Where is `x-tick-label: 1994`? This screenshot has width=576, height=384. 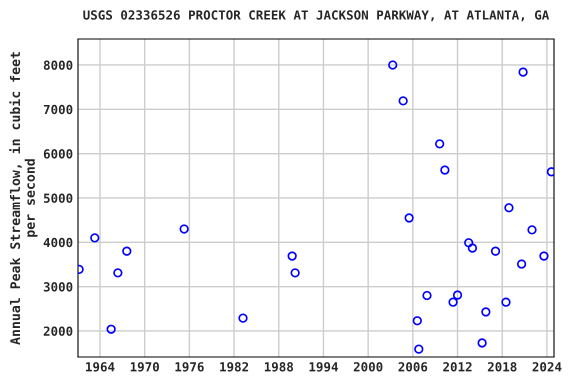 x-tick-label: 1994 is located at coordinates (324, 367).